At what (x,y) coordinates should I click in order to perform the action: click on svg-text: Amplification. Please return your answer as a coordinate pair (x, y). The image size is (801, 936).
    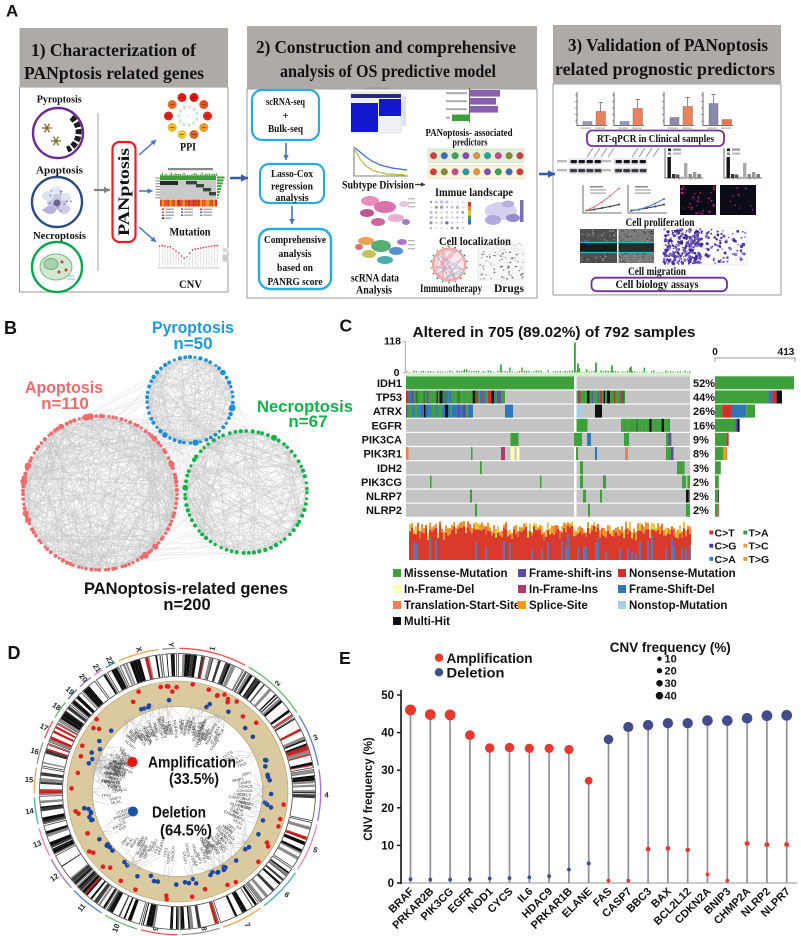
    Looking at the image, I should click on (490, 658).